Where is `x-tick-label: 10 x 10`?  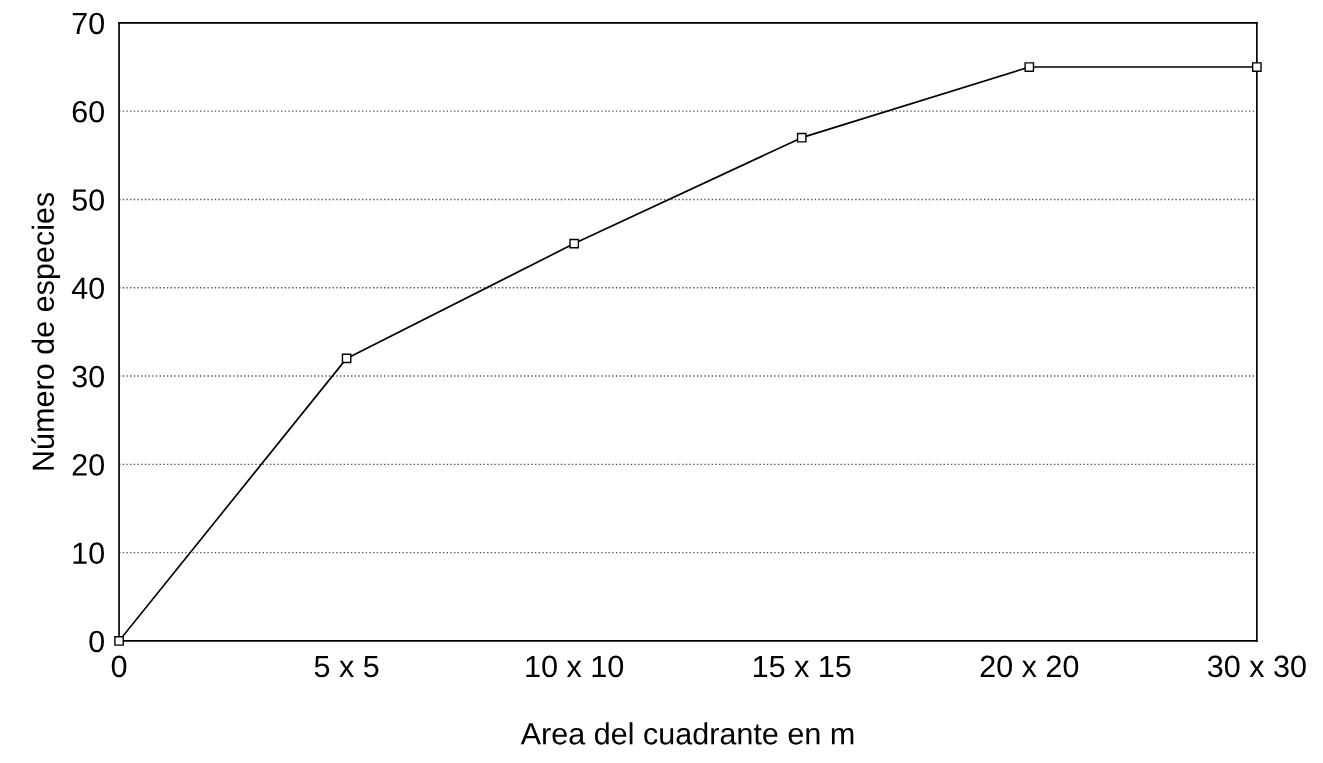
x-tick-label: 10 x 10 is located at coordinates (575, 666).